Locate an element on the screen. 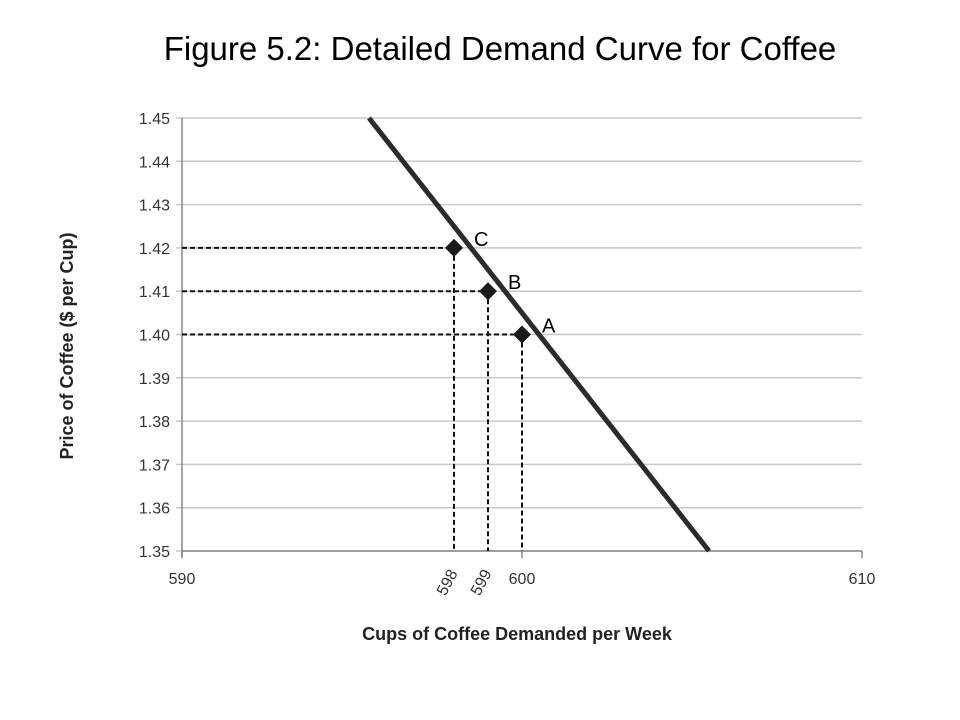 Image resolution: width=960 pixels, height=720 pixels. x-axis-title: Cups of Coffee Demanded per Week is located at coordinates (517, 634).